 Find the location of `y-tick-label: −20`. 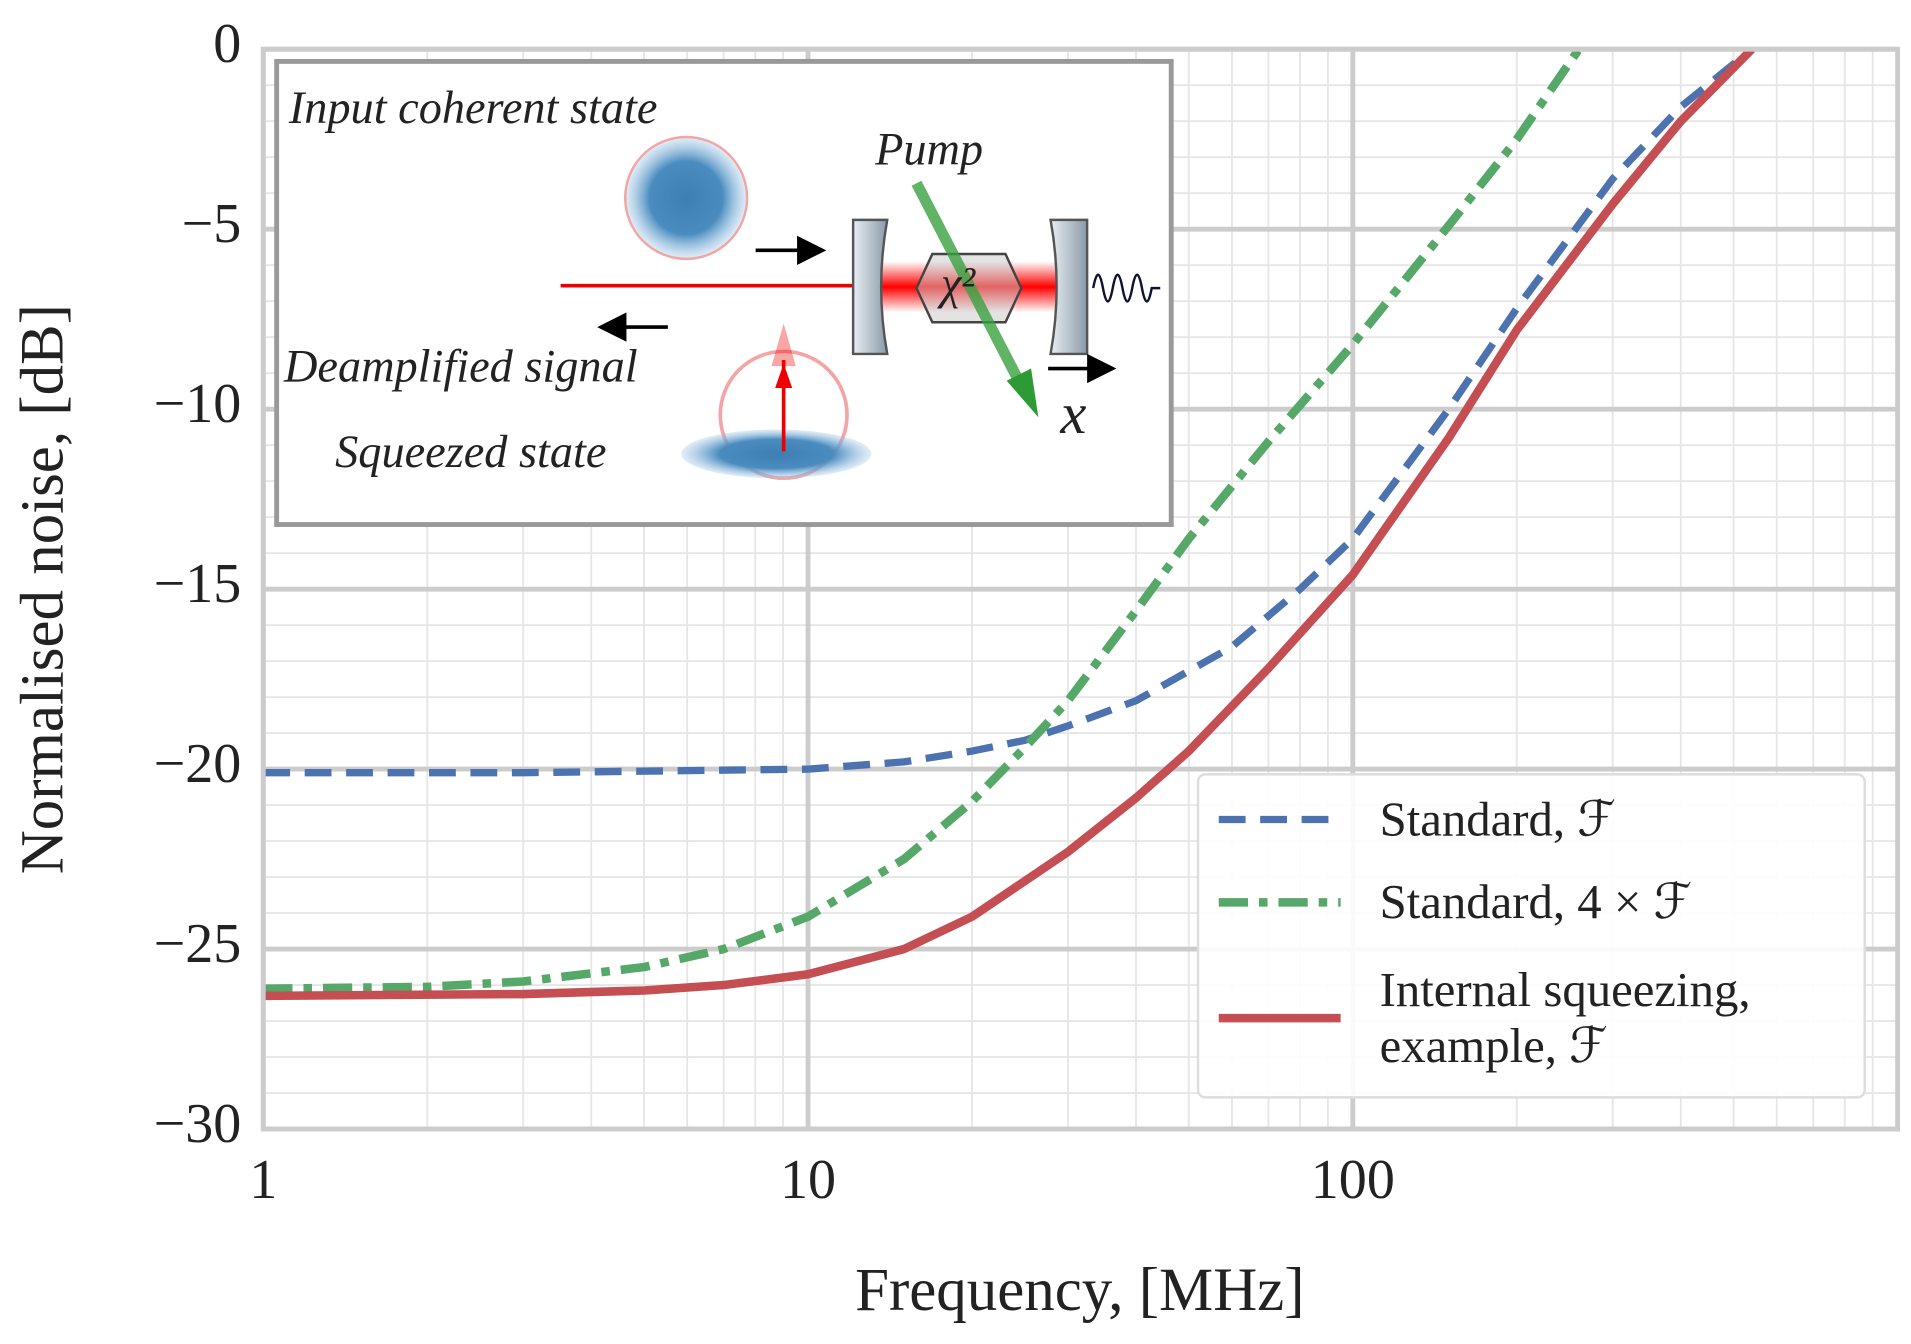

y-tick-label: −20 is located at coordinates (198, 764).